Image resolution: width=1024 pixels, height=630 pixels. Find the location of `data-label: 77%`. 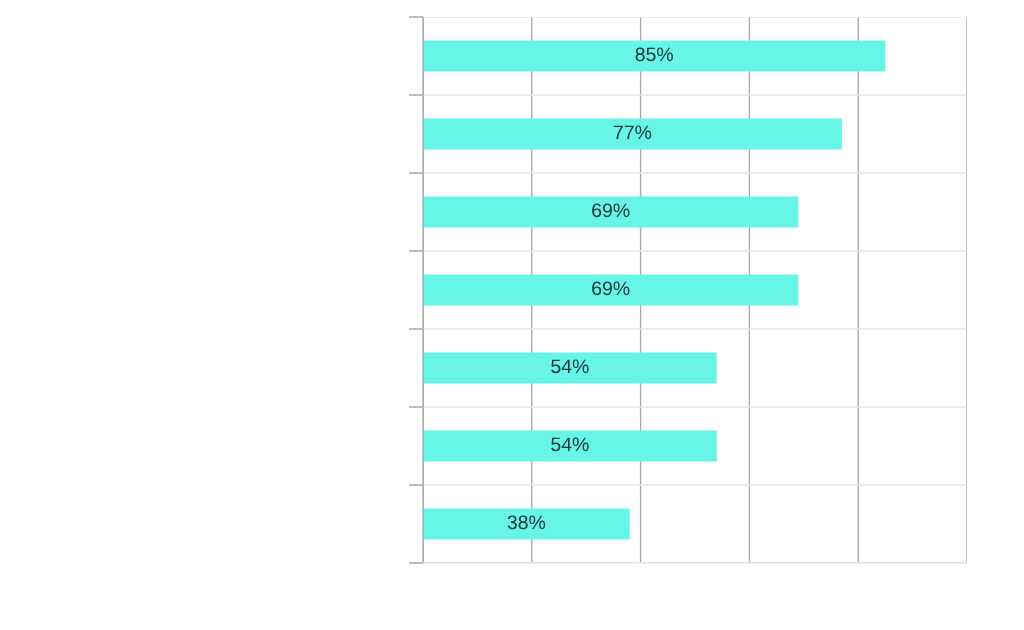

data-label: 77% is located at coordinates (632, 132).